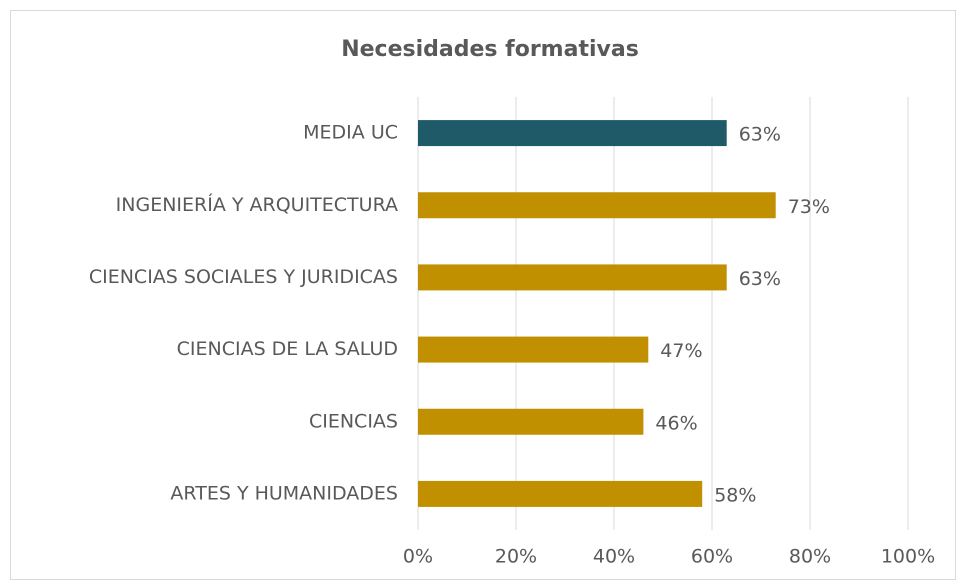 Image resolution: width=957 pixels, height=581 pixels. Describe the element at coordinates (243, 277) in the screenshot. I see `y-tick-label: CIENCIAS SOCIALES Y JURIDICAS` at that location.